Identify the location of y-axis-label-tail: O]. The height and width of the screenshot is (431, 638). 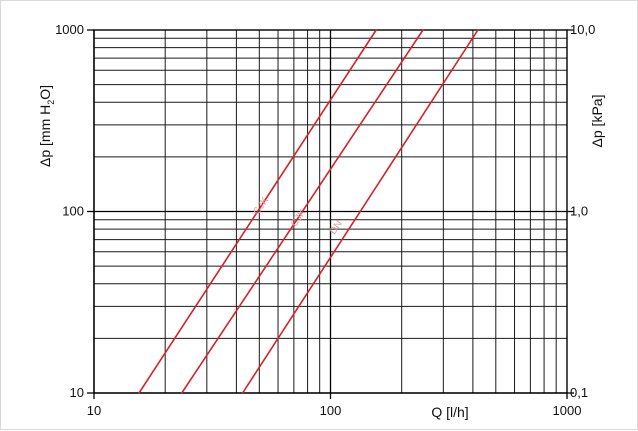
(45, 92).